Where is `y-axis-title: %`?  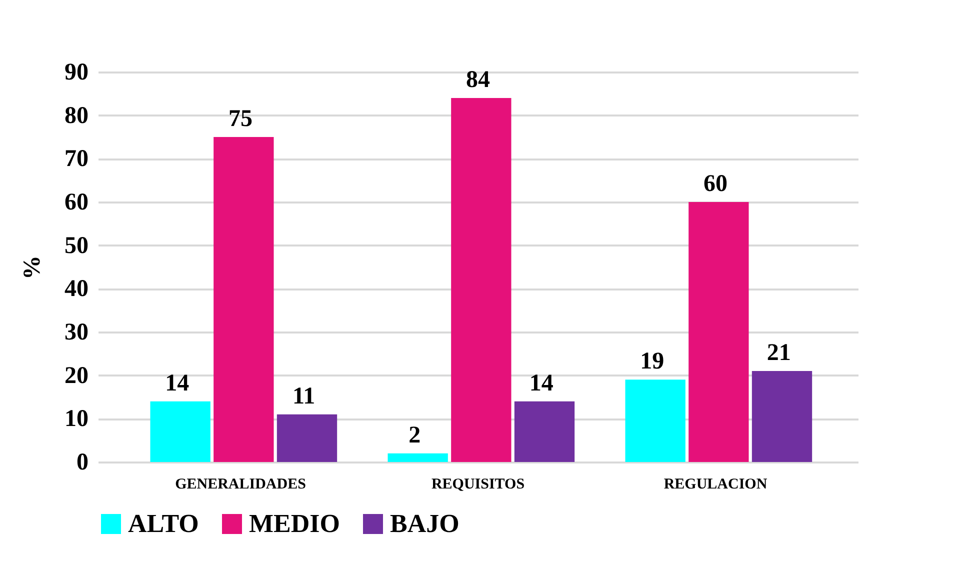
y-axis-title: % is located at coordinates (33, 268).